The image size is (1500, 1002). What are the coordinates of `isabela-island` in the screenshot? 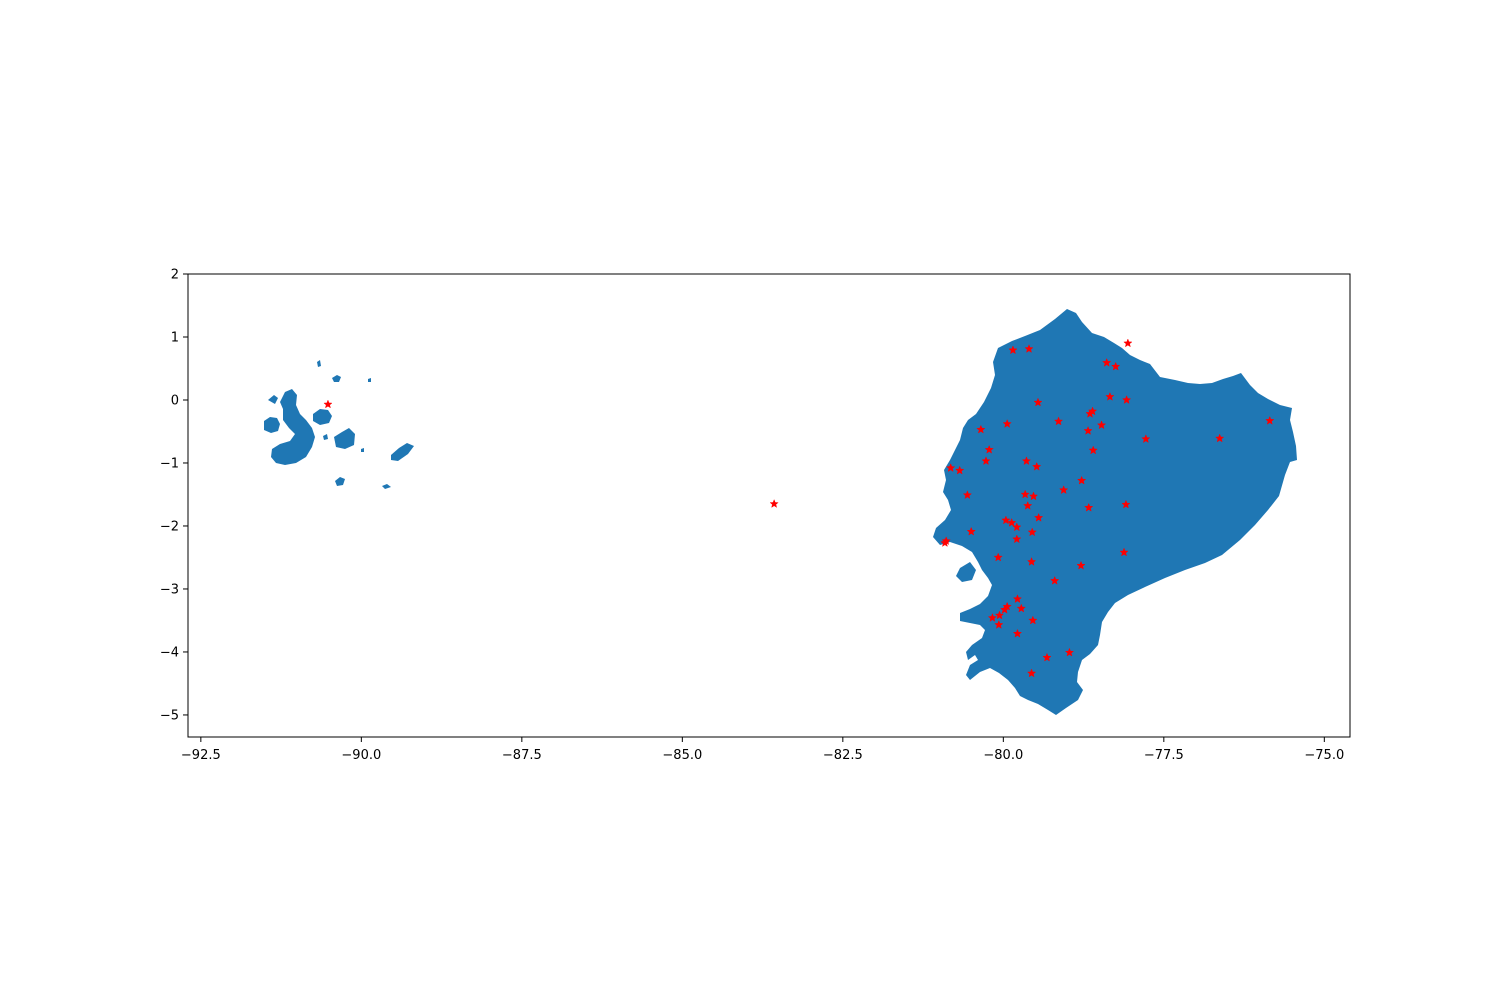 It's located at (293, 427).